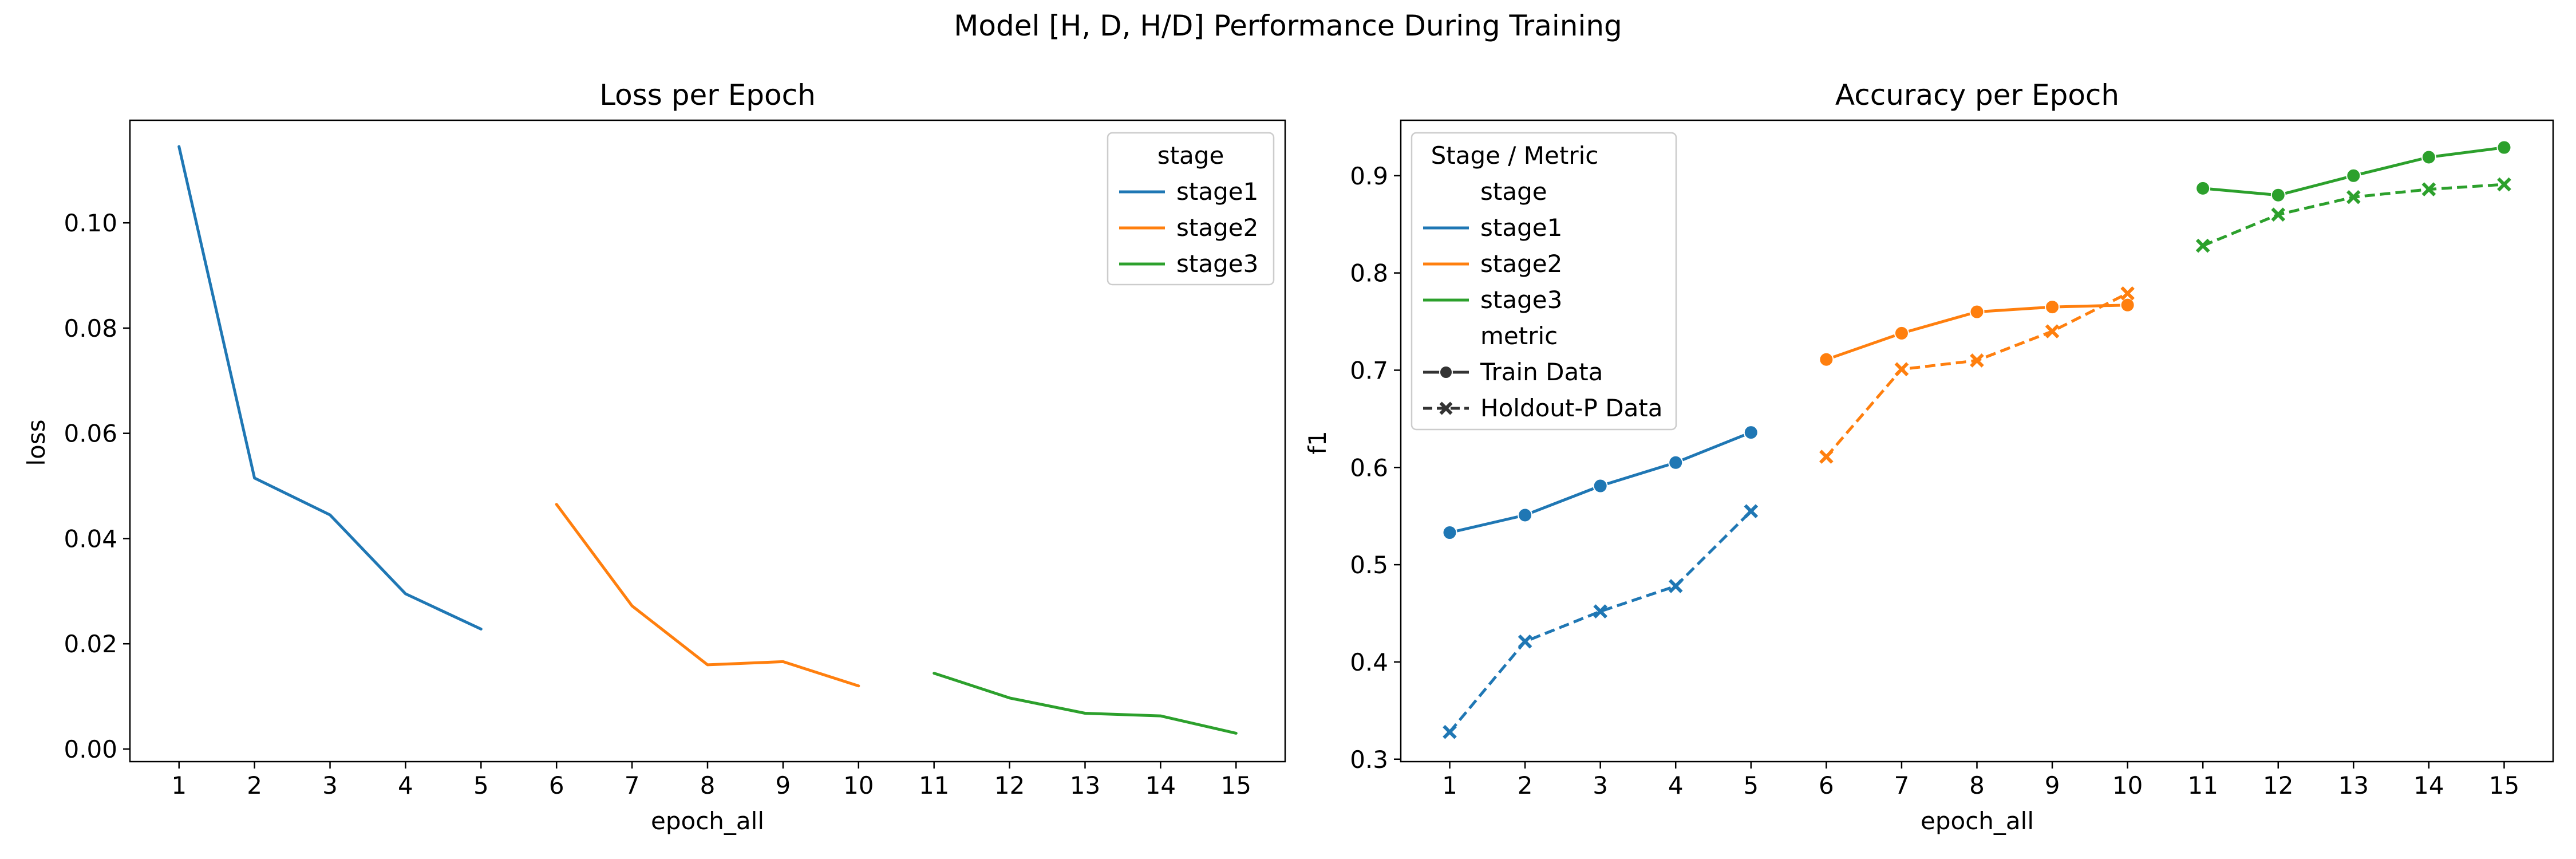 Image resolution: width=2576 pixels, height=859 pixels. What do you see at coordinates (1515, 156) in the screenshot?
I see `legend-title: Stage / Metric` at bounding box center [1515, 156].